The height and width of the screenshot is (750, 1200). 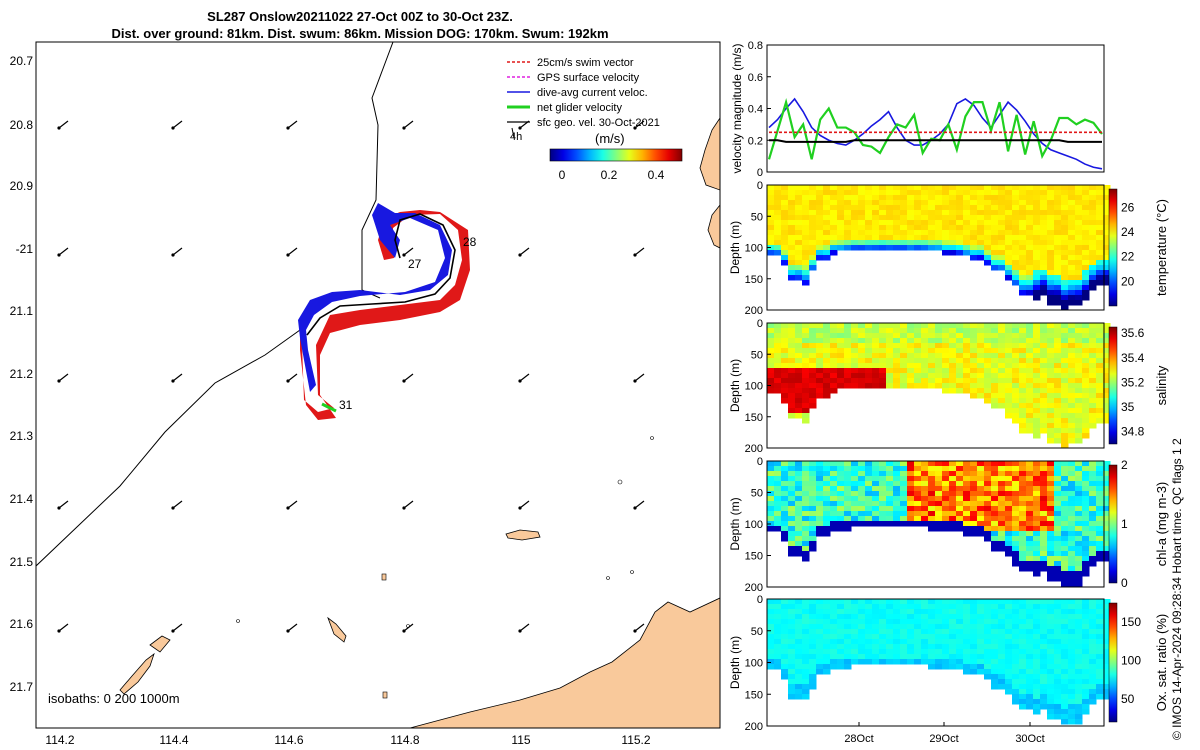 What do you see at coordinates (757, 632) in the screenshot?
I see `depth-tick-label: 50` at bounding box center [757, 632].